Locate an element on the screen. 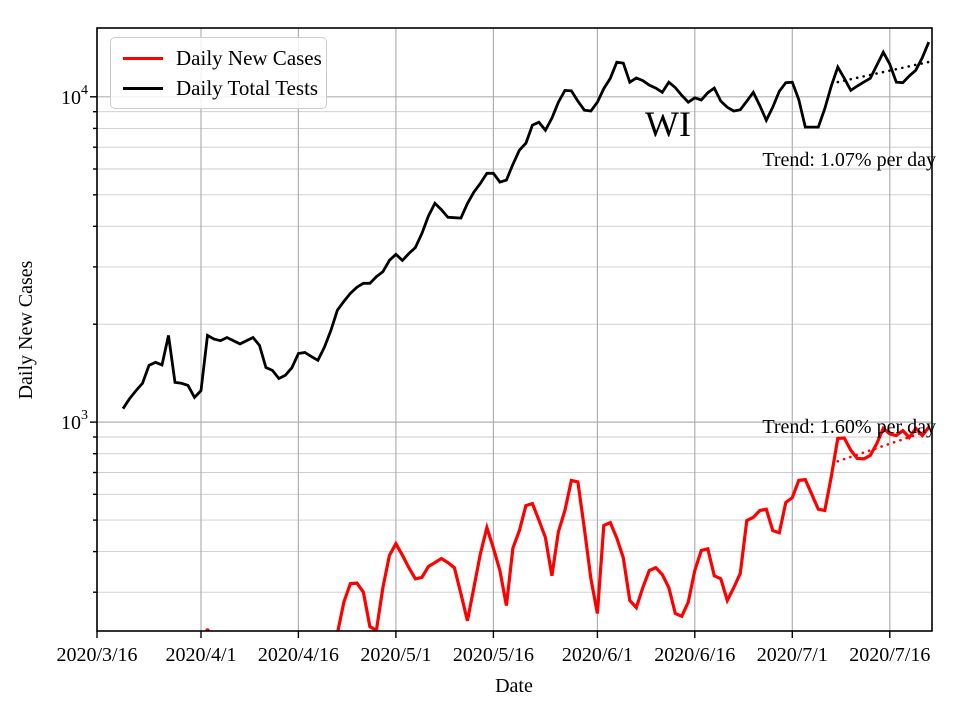 The width and height of the screenshot is (960, 720). legend-item-tests: Daily Total Tests is located at coordinates (221, 88).